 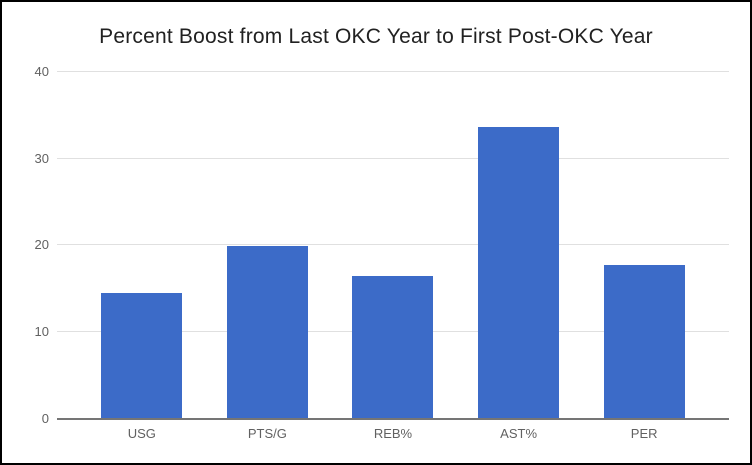 I want to click on y-tick-label-40: 40, so click(x=41, y=71).